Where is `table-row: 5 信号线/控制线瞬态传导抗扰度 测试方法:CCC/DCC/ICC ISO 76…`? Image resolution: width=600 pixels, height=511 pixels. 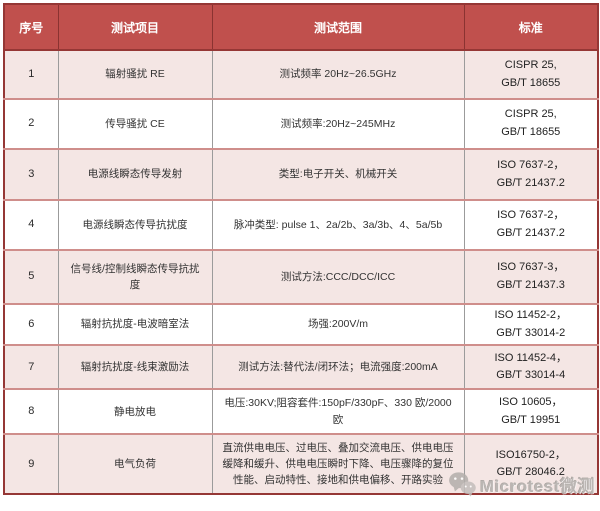 table-row: 5 信号线/控制线瞬态传导抗扰度 测试方法:CCC/DCC/ICC ISO 76… is located at coordinates (301, 276).